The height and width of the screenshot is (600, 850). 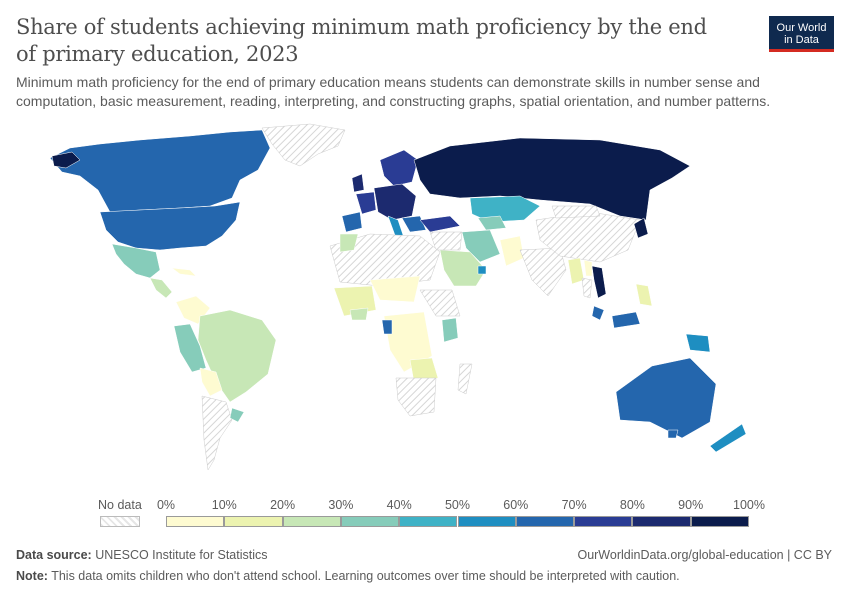 I want to click on sahel-region, so click(x=395, y=289).